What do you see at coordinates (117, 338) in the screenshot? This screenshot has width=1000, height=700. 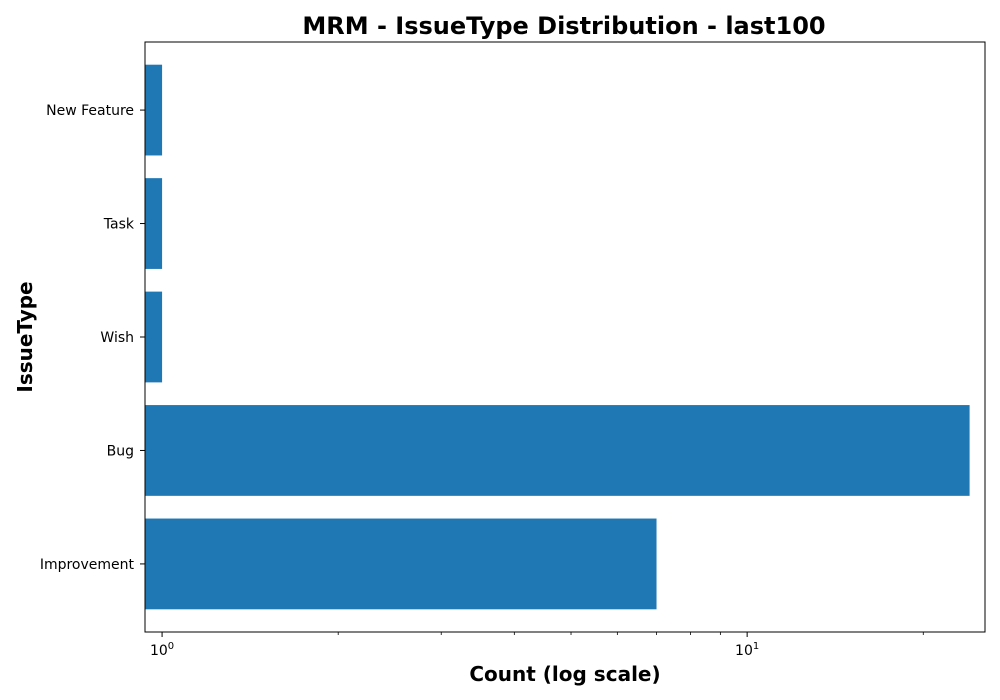 I see `y-tick-label-wish: Wish` at bounding box center [117, 338].